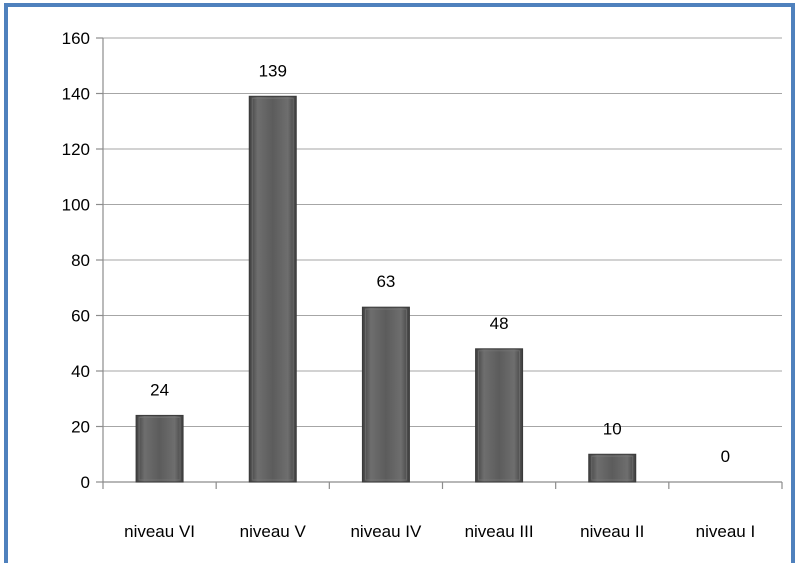 This screenshot has height=563, width=799. What do you see at coordinates (273, 531) in the screenshot?
I see `x-category-label: niveau V` at bounding box center [273, 531].